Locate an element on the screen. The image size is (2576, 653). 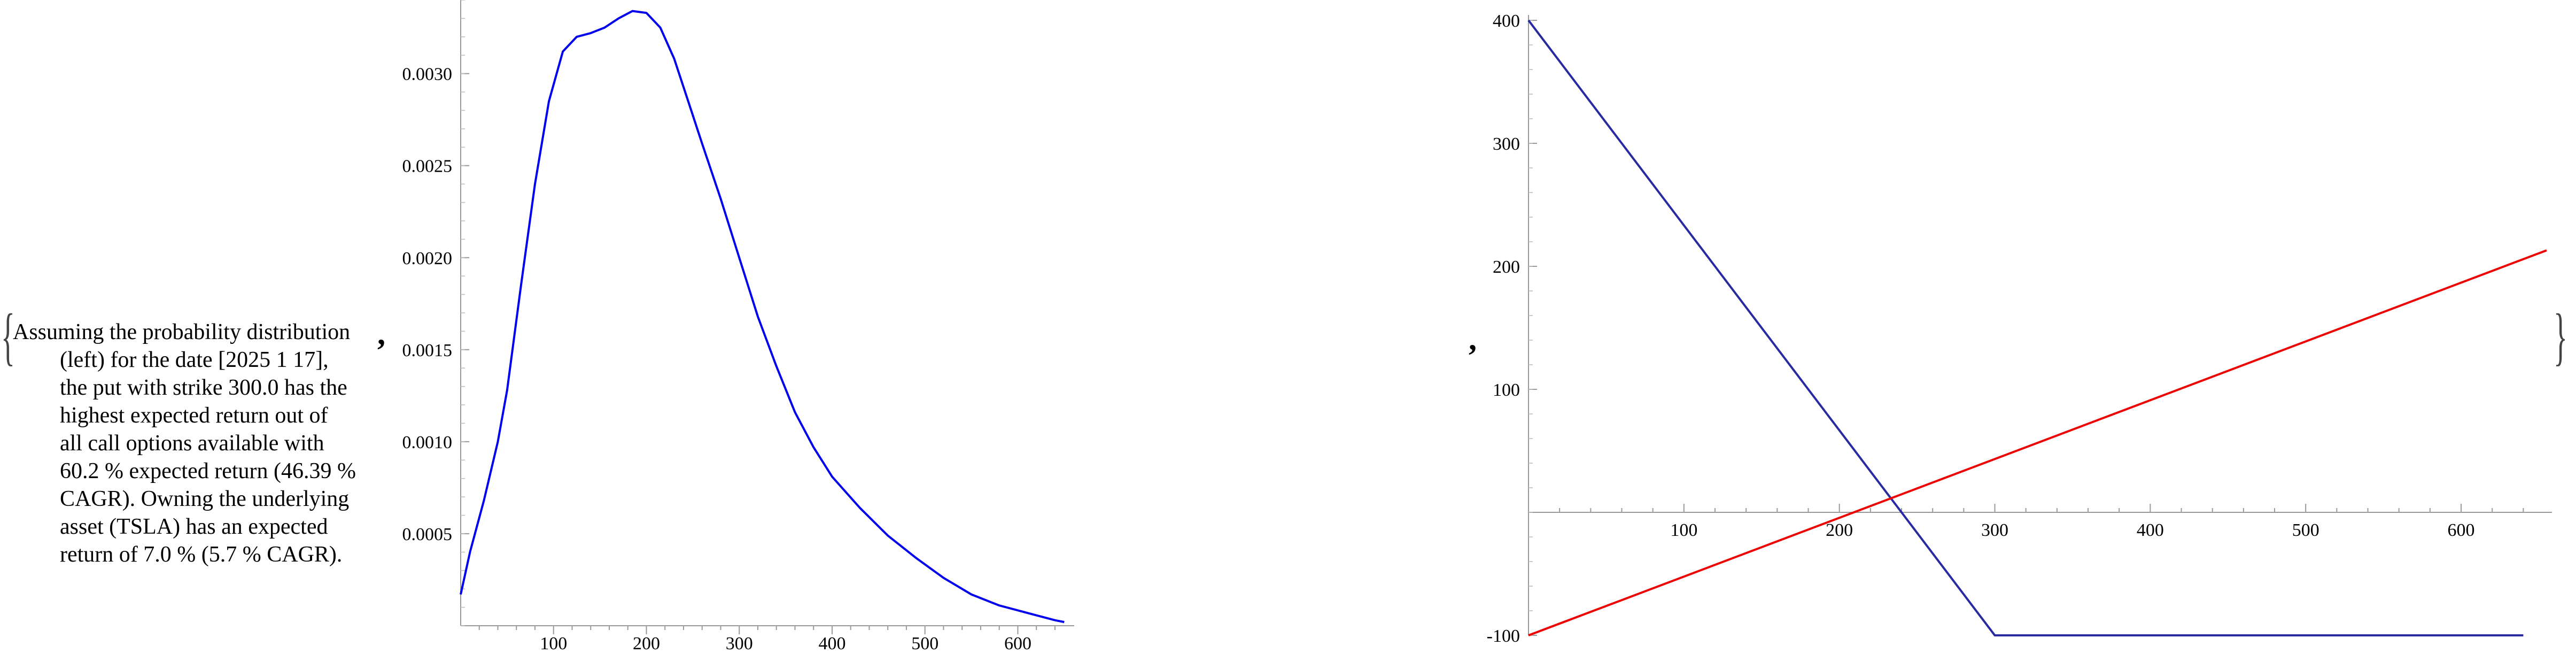
y-tick-label: 0.0015 is located at coordinates (427, 350).